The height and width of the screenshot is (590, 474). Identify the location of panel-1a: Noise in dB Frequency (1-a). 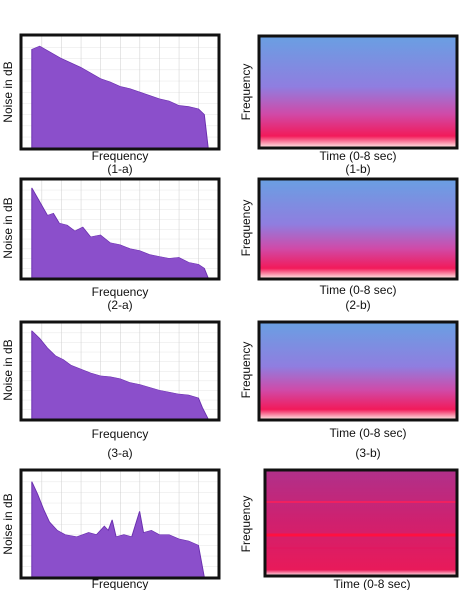
(111, 104).